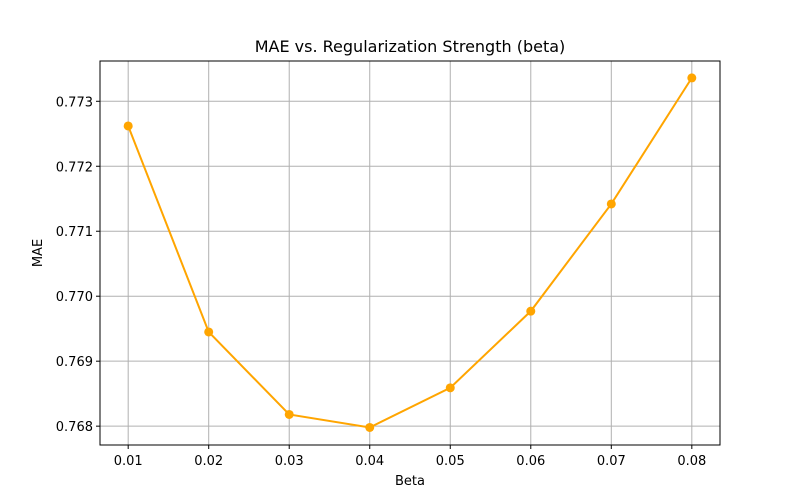 The height and width of the screenshot is (500, 800). Describe the element at coordinates (410, 481) in the screenshot. I see `x-axis-label: Beta` at that location.